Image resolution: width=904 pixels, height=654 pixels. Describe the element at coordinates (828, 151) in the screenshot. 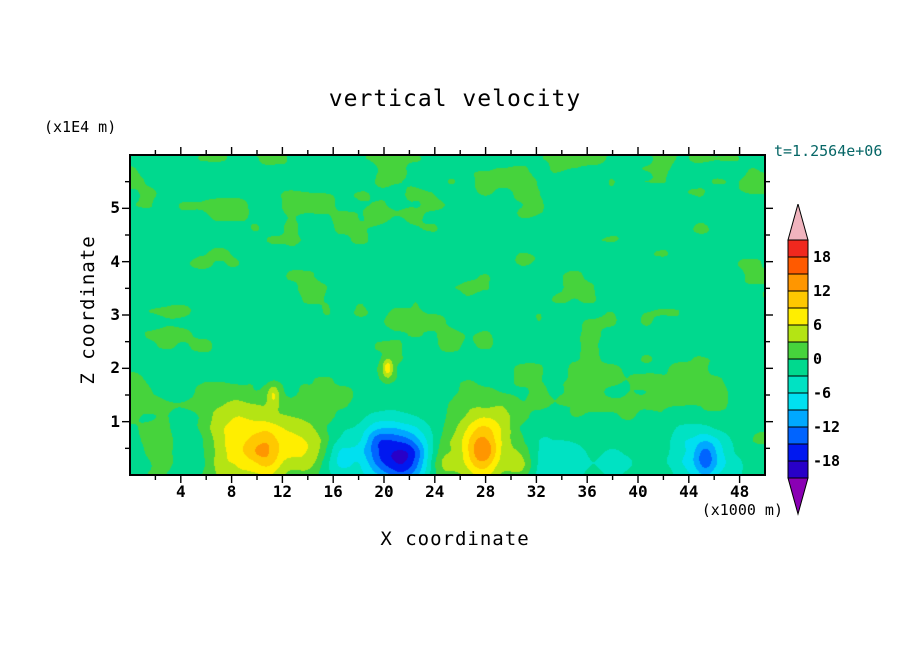

I see `time-annotation: t=1.2564e+06` at that location.